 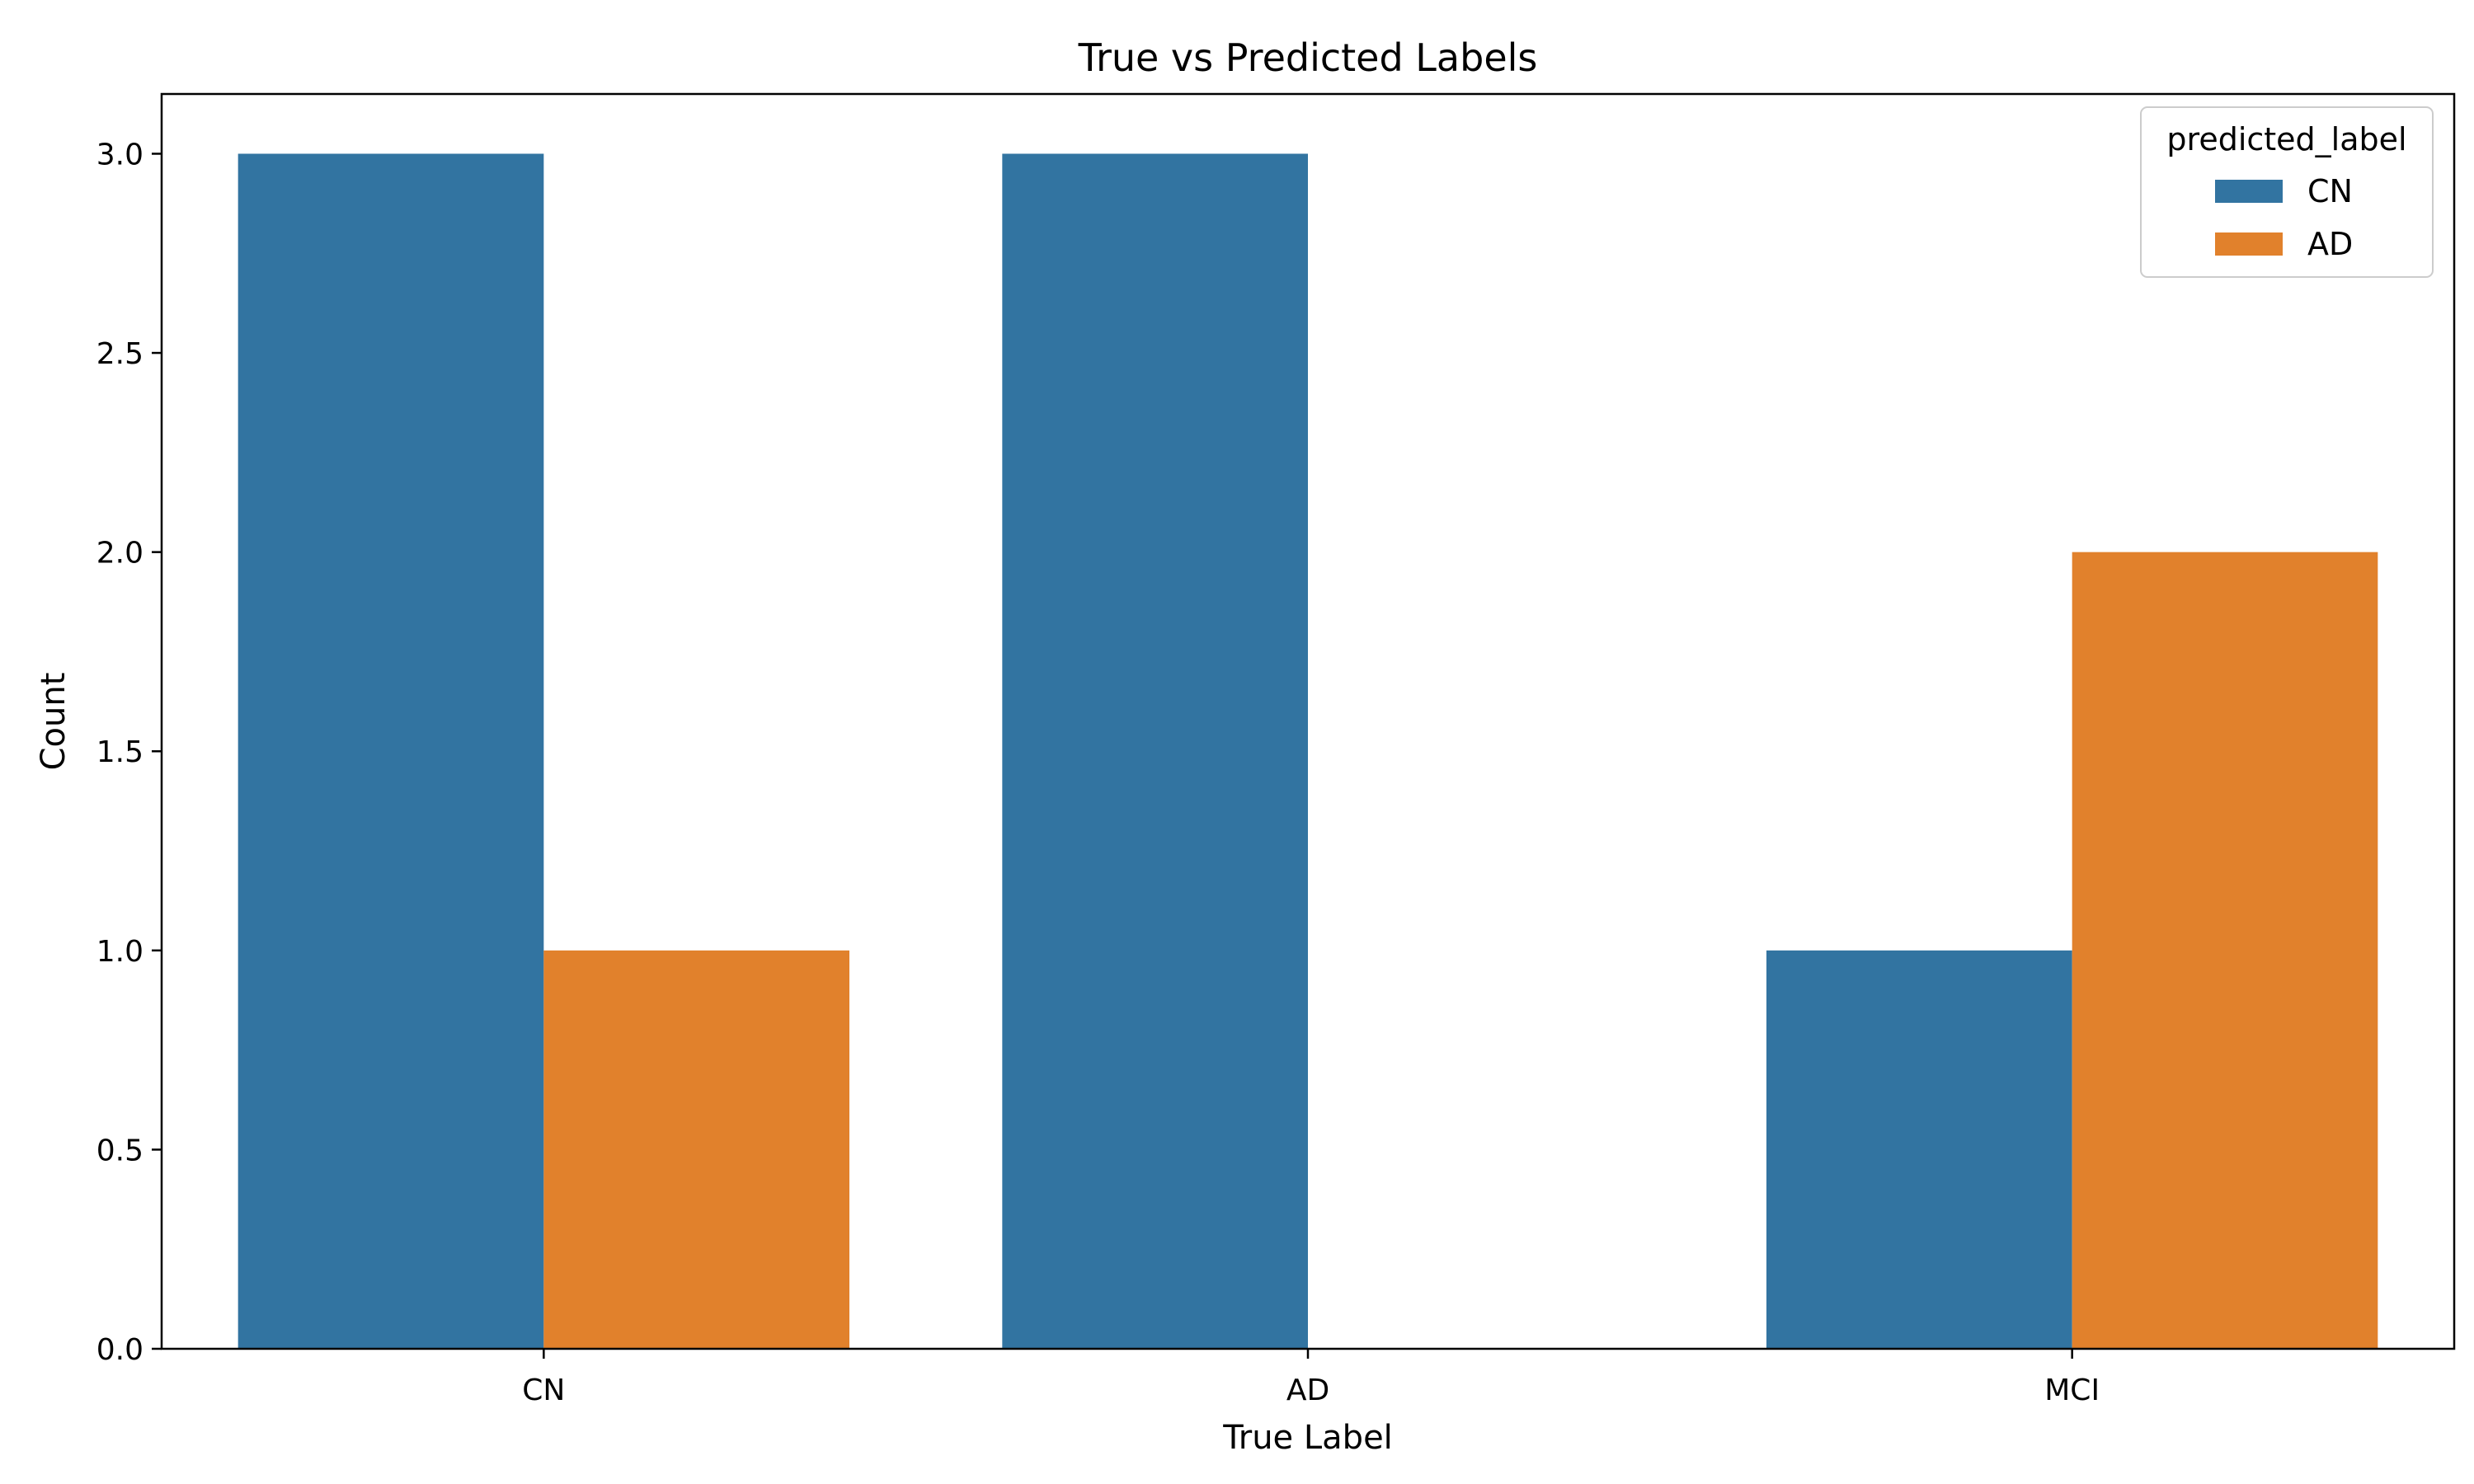 What do you see at coordinates (119, 952) in the screenshot?
I see `y-tick-label: 1.0` at bounding box center [119, 952].